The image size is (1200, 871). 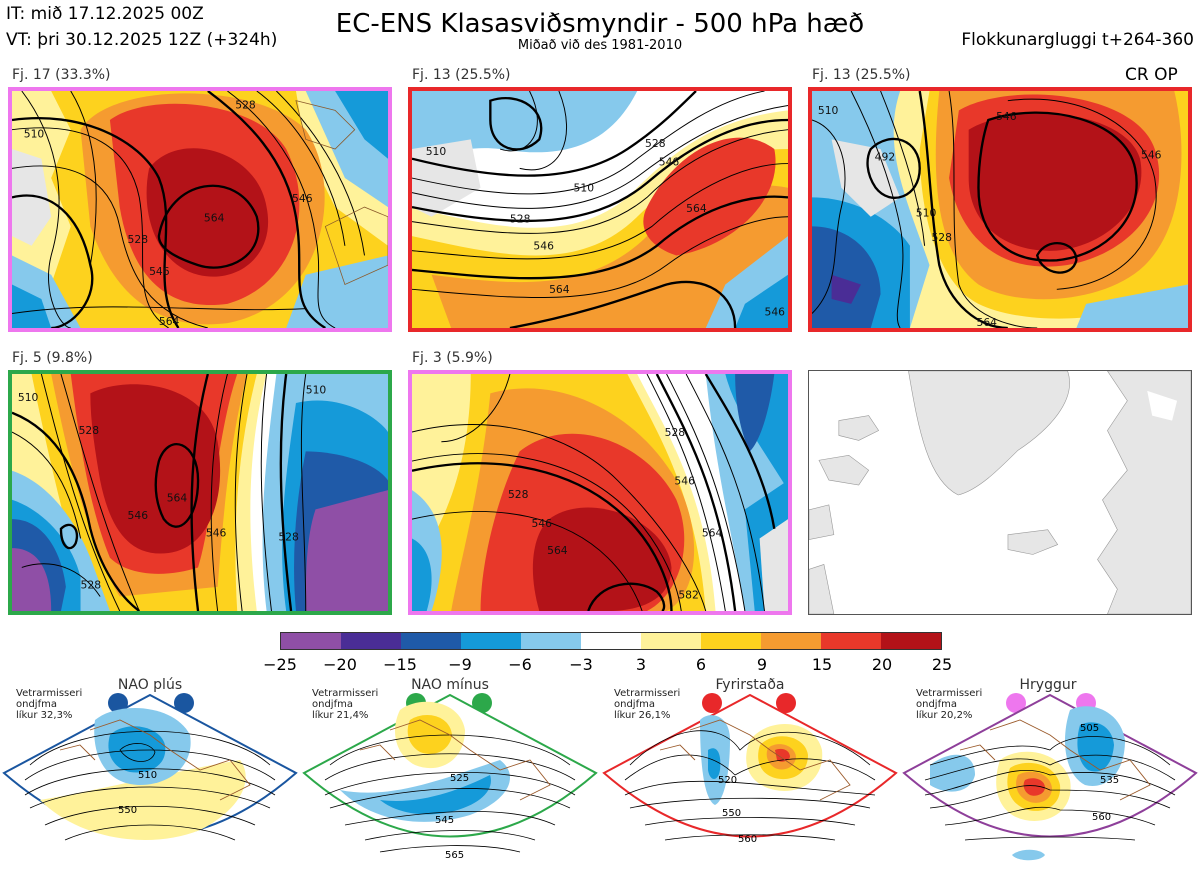 What do you see at coordinates (600, 24) in the screenshot?
I see `page-title: EC-ENS Klasasviðsmyndir - 500 hPa hæð` at bounding box center [600, 24].